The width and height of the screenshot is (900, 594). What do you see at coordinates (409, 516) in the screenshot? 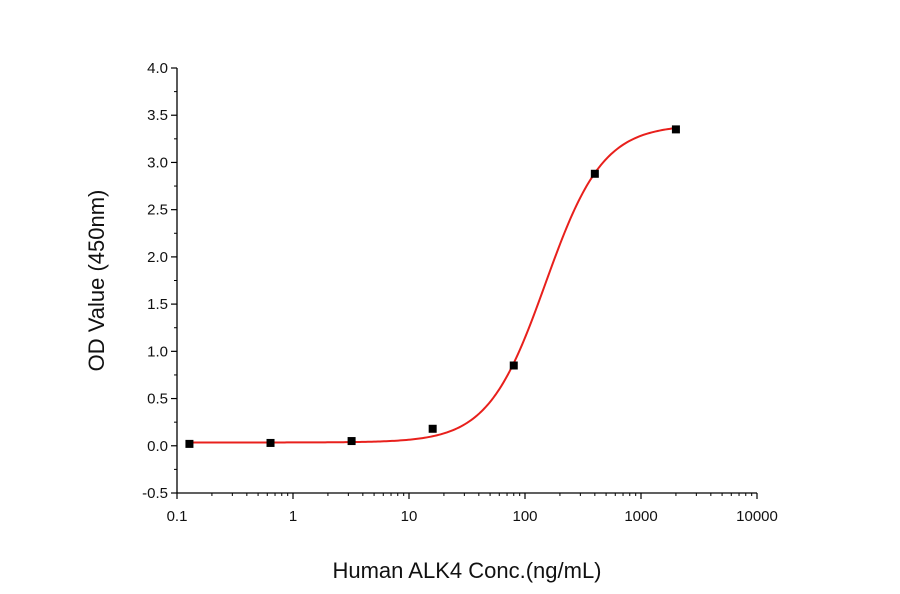
I see `x-tick-label: 10` at bounding box center [409, 516].